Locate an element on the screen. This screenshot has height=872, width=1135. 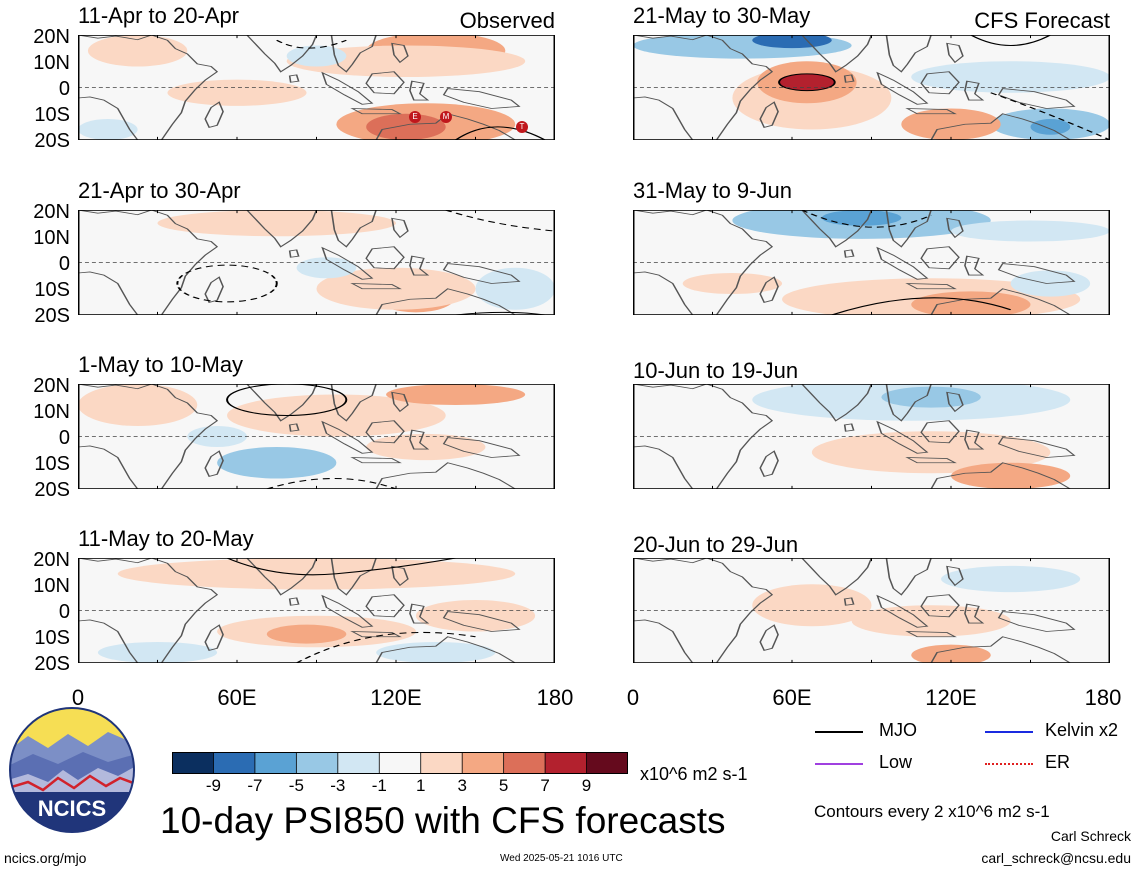
panel-title: 31-May to 9-Jun is located at coordinates (712, 190).